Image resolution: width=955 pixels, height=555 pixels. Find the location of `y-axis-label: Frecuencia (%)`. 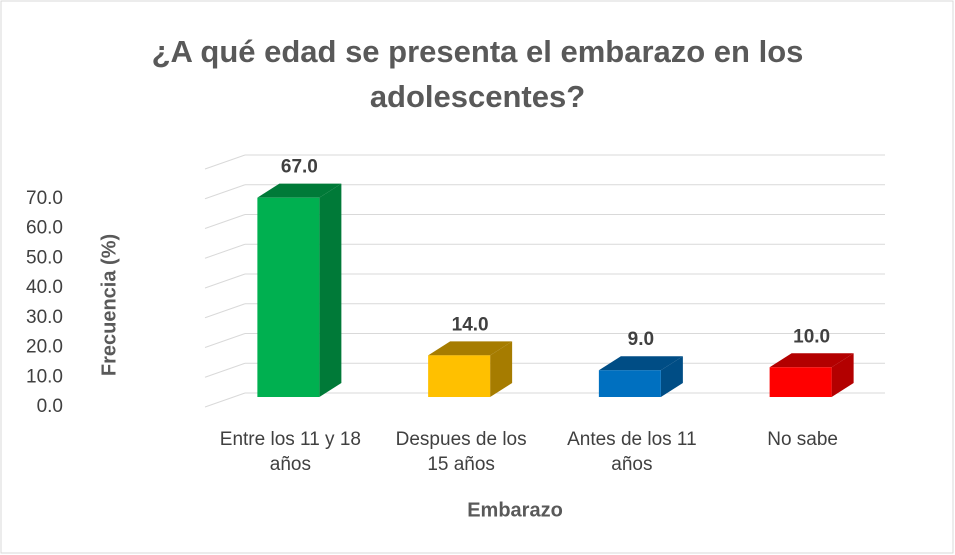

y-axis-label: Frecuencia (%) is located at coordinates (109, 305).